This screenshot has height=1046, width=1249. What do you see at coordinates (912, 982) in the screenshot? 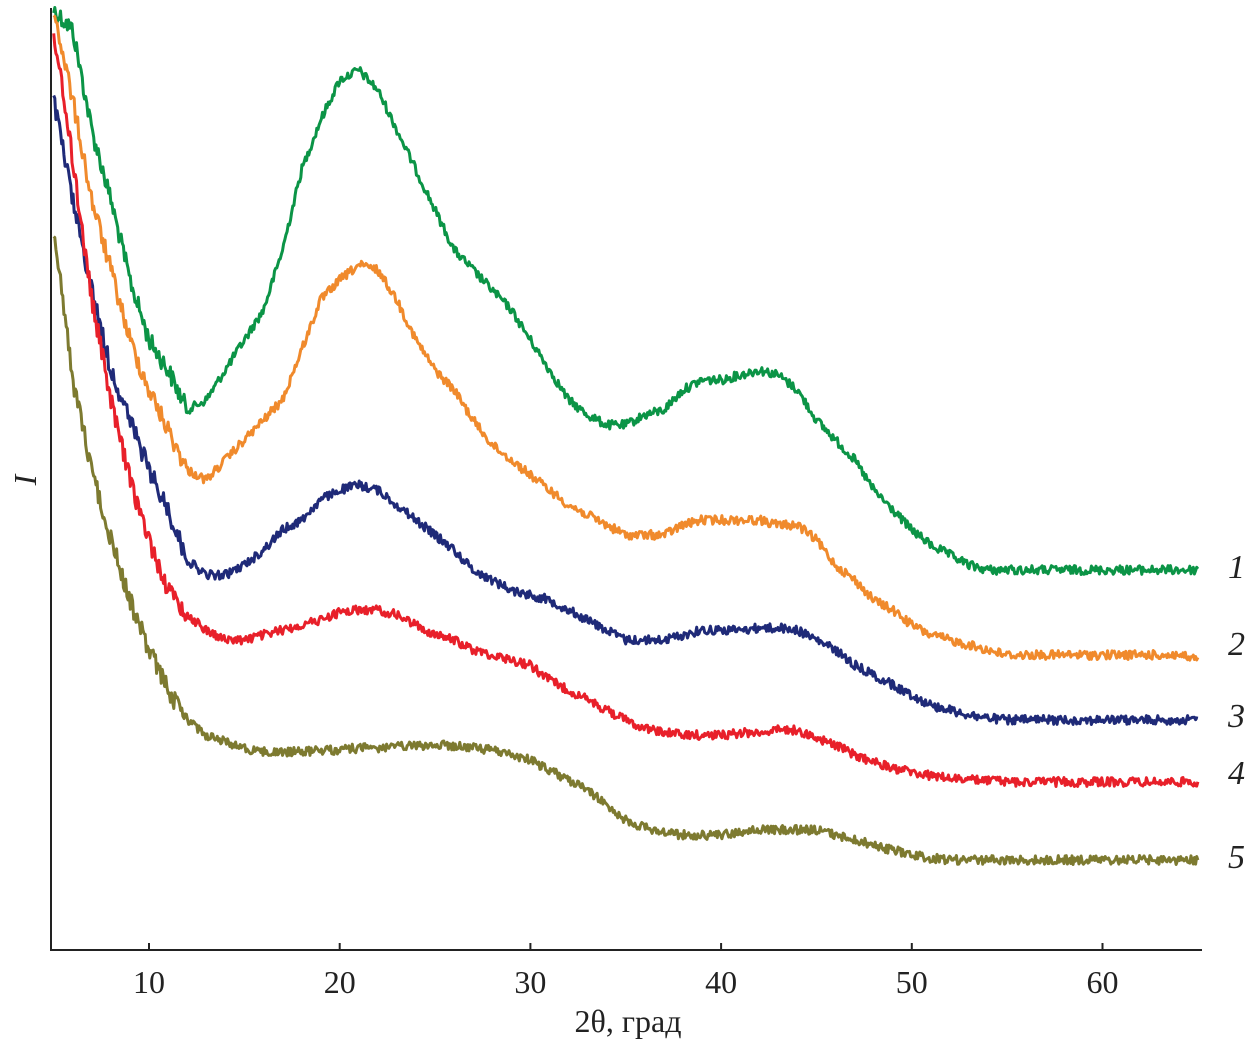
I see `x-tick-label: 50` at bounding box center [912, 982].